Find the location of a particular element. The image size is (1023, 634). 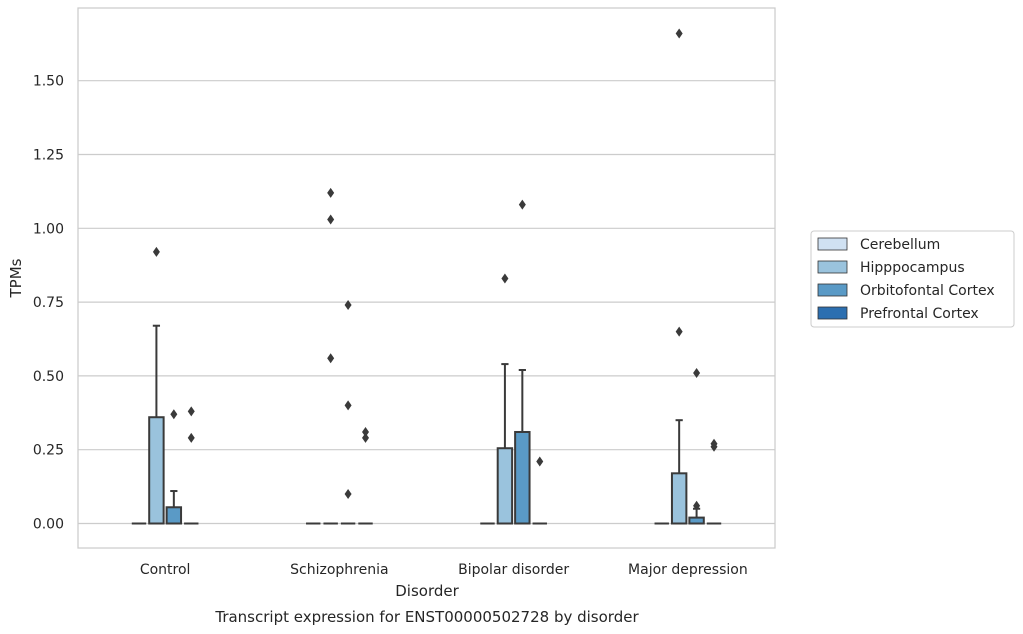

x-tick-label: Bipolar disorder is located at coordinates (513, 570).